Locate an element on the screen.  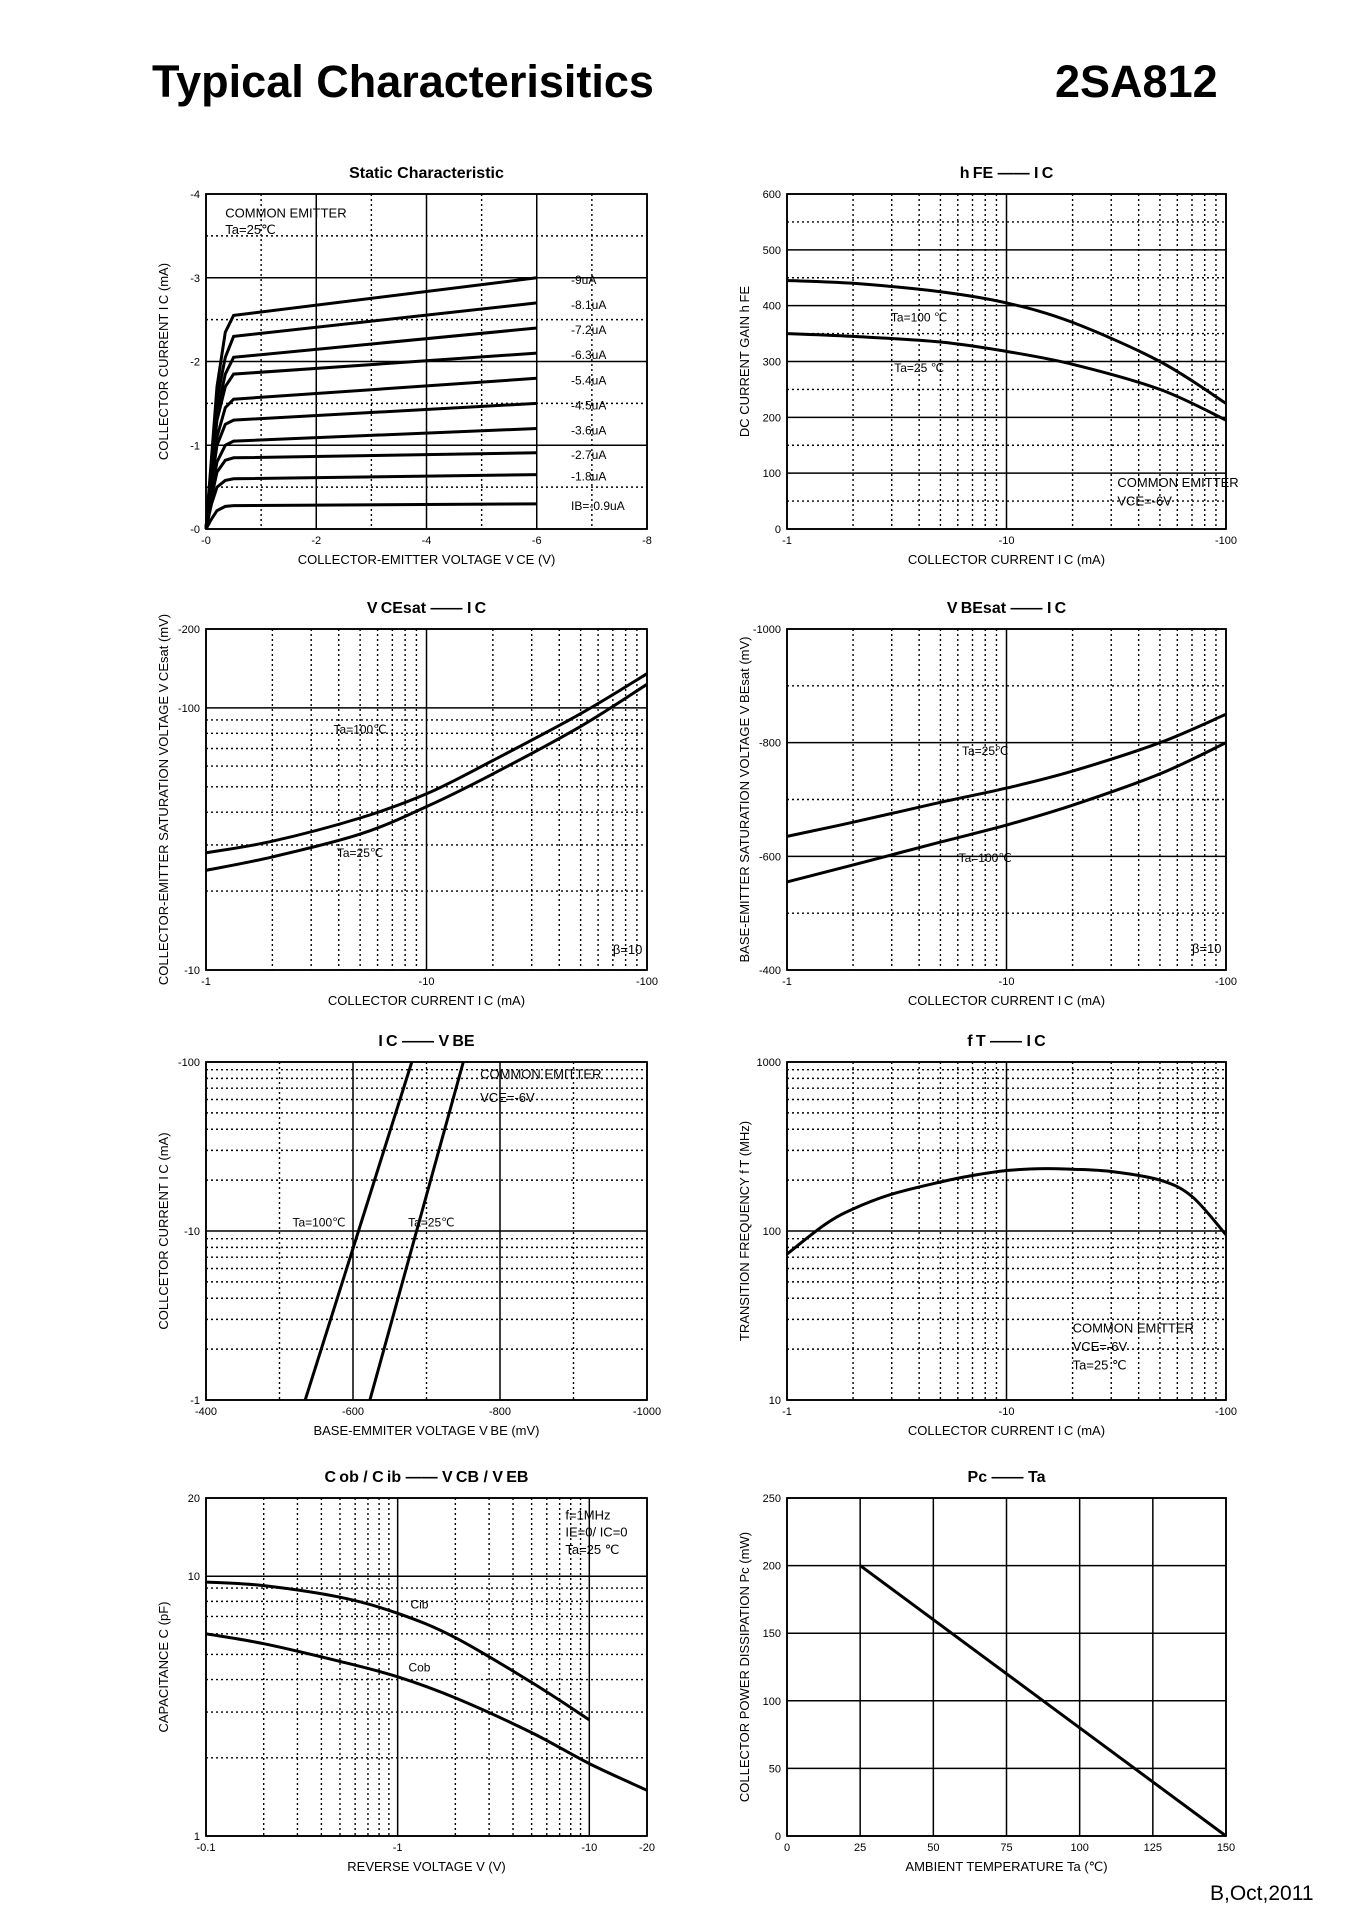
y-tick-label: -200 is located at coordinates (189, 630).